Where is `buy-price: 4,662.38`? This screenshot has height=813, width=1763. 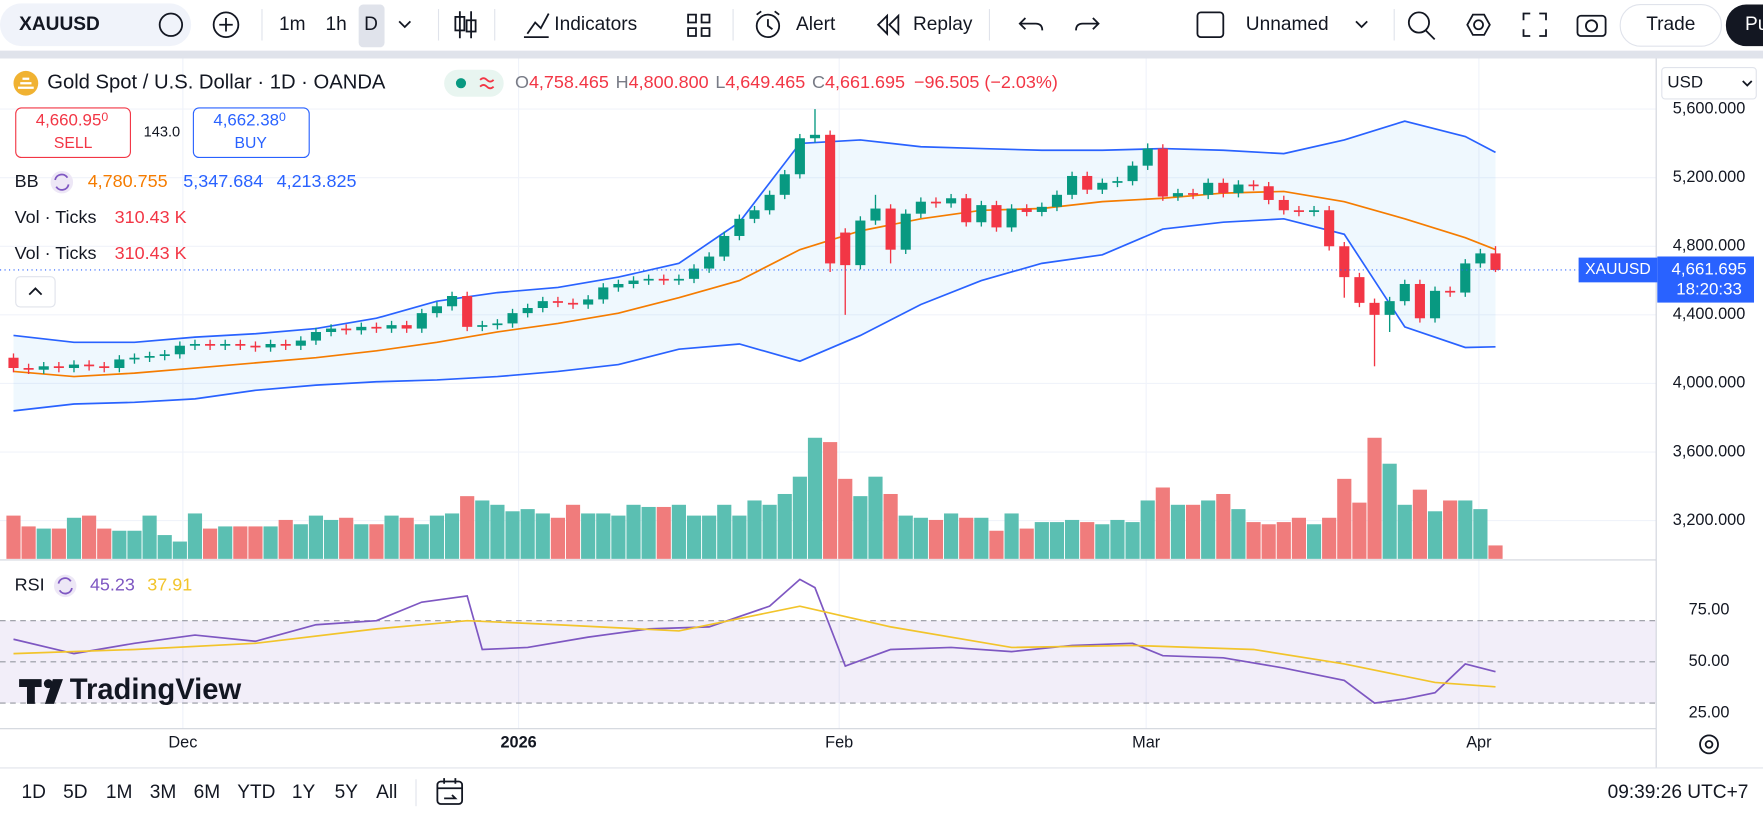 buy-price: 4,662.38 is located at coordinates (246, 120).